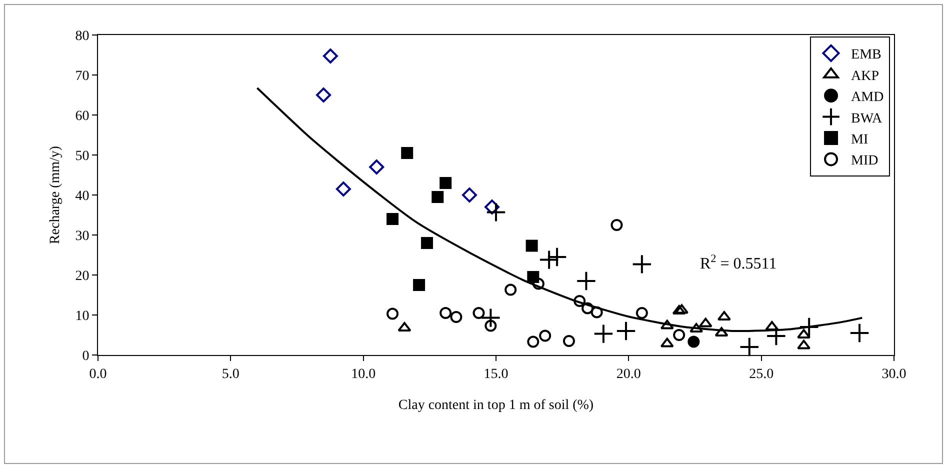 Image resolution: width=949 pixels, height=470 pixels. Describe the element at coordinates (867, 98) in the screenshot. I see `legend-label: AMD` at that location.